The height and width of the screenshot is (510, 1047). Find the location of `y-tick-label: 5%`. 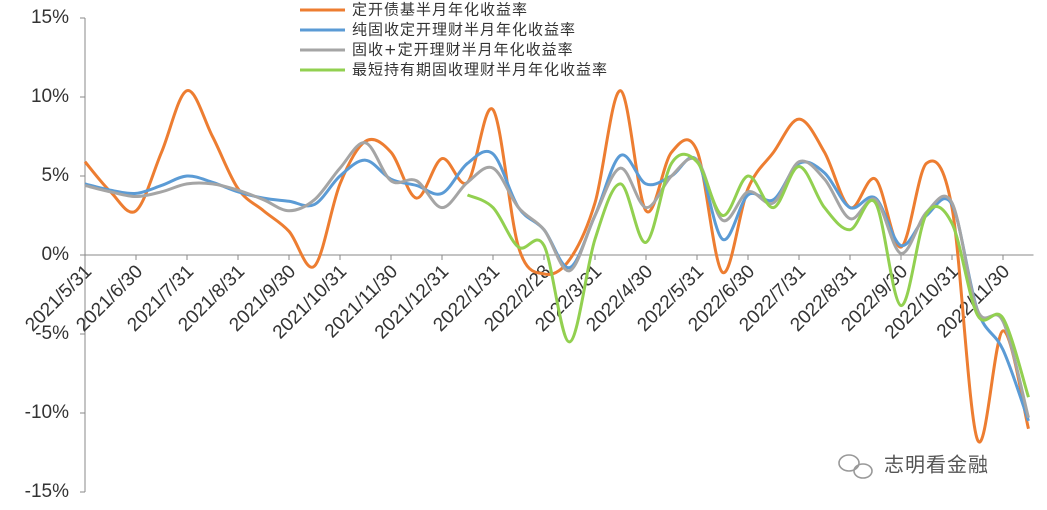

y-tick-label: 5% is located at coordinates (56, 175).